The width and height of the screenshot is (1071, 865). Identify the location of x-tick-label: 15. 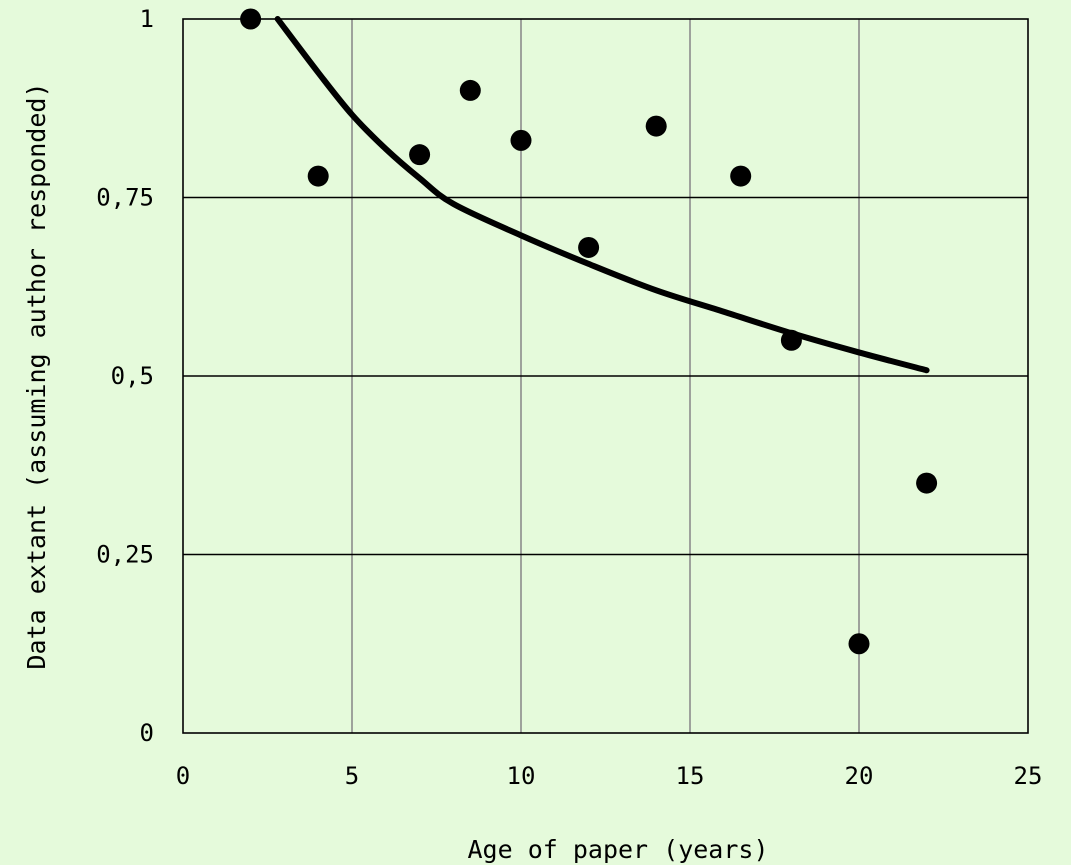
(690, 776).